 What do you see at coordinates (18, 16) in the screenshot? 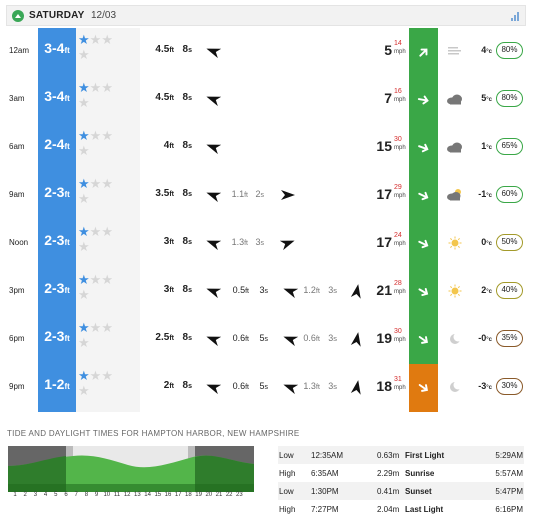
I see `collapse-icon` at bounding box center [18, 16].